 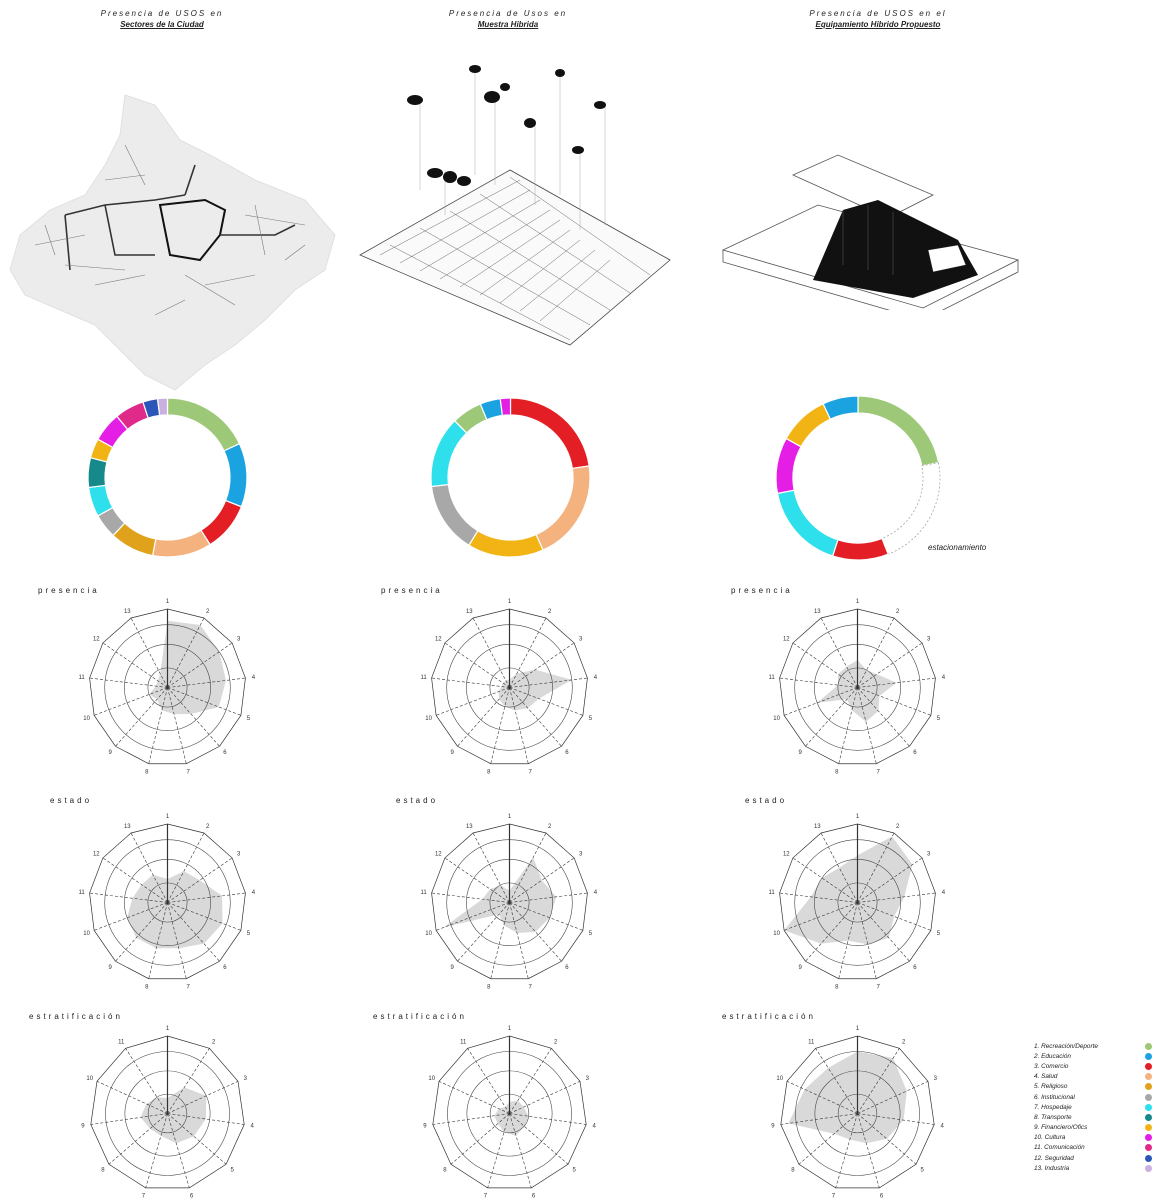 I want to click on legend-item: 8. Transporte, so click(x=1093, y=1117).